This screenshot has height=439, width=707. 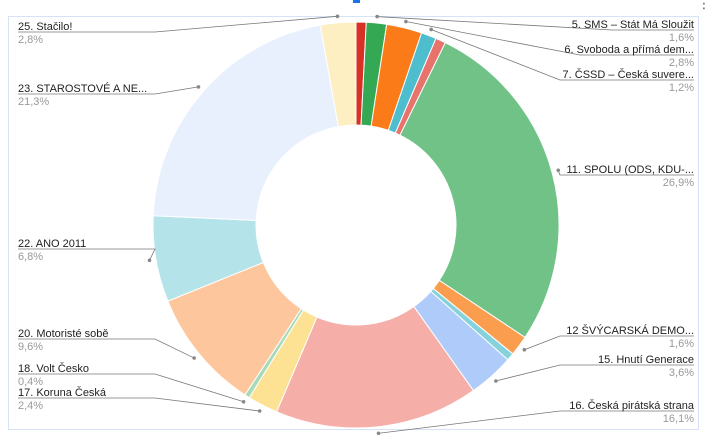 What do you see at coordinates (681, 88) in the screenshot?
I see `slice-percent: 1,2%` at bounding box center [681, 88].